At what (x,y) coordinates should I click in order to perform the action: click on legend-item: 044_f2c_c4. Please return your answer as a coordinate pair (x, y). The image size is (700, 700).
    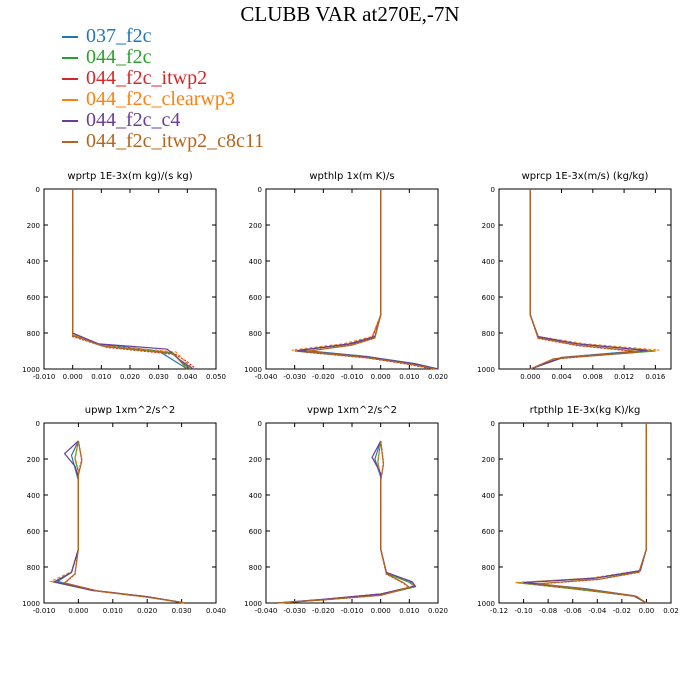
    Looking at the image, I should click on (163, 120).